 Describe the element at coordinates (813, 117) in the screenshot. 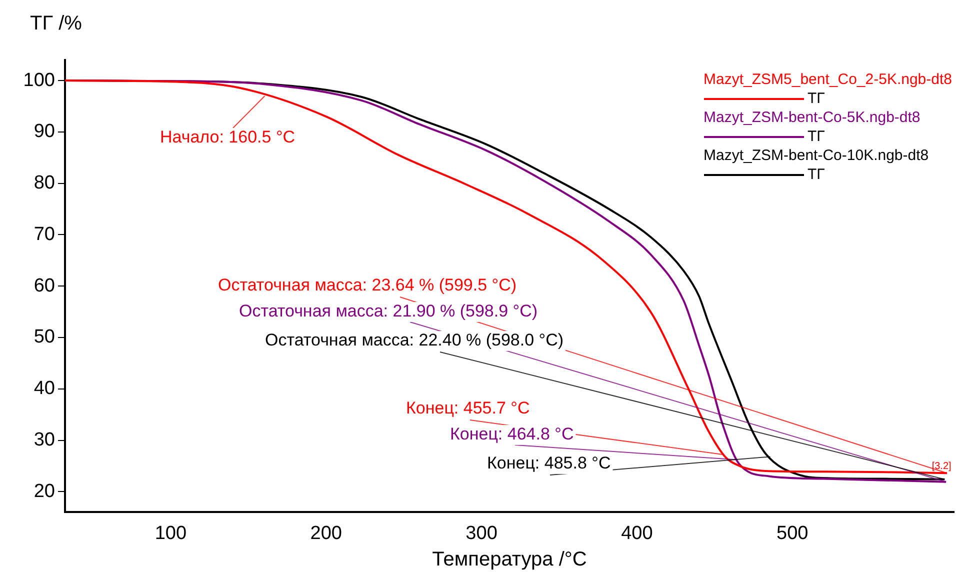

I see `text: Mazyt_ZSM-bent-Co-5K.ngb-dt8` at that location.